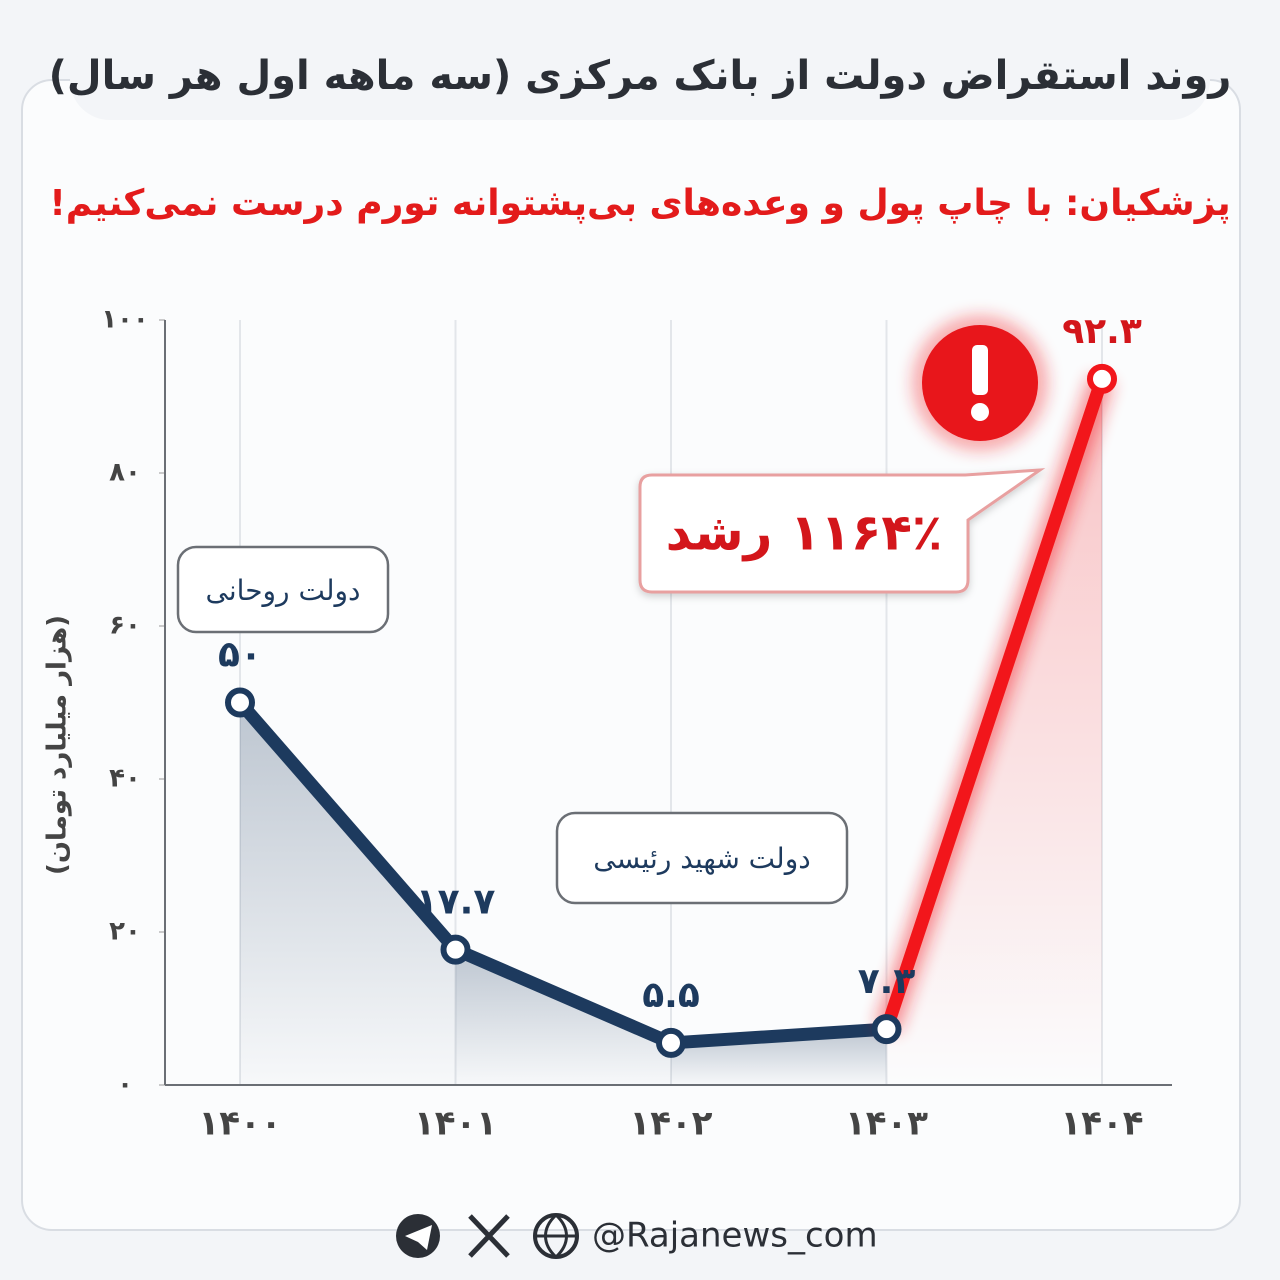 This screenshot has height=1280, width=1280. Describe the element at coordinates (1101, 1124) in the screenshot. I see `x-tick-label: ۱۴۰۴` at that location.